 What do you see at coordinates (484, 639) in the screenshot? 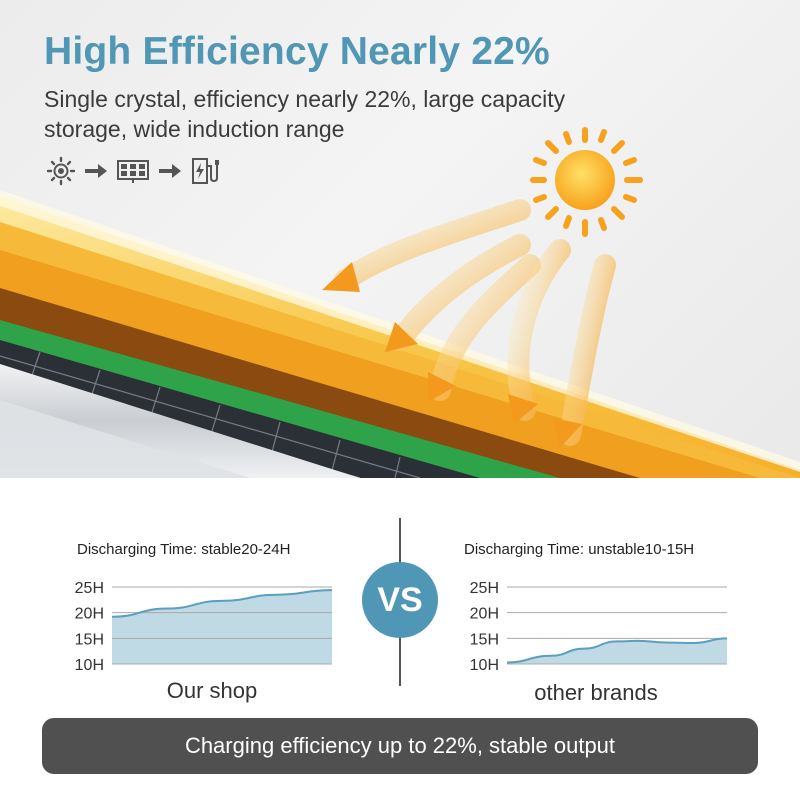
I see `other-brands-chart-tick-label: 15H` at bounding box center [484, 639].